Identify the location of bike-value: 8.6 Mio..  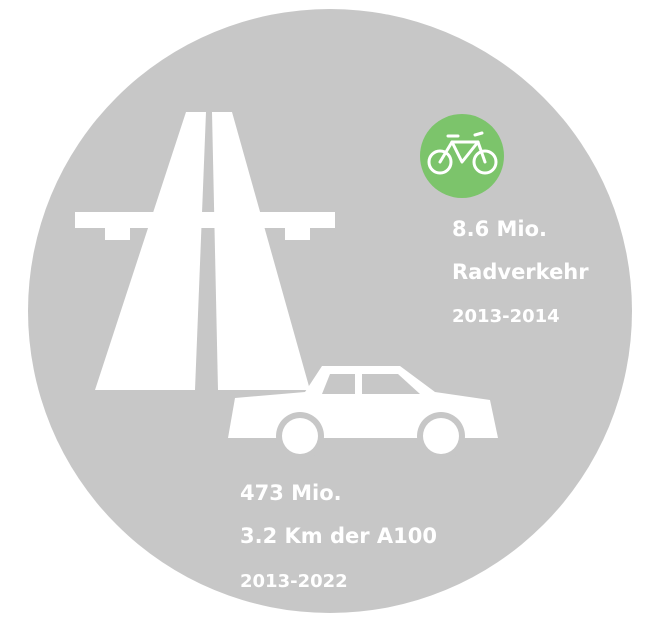
(499, 229).